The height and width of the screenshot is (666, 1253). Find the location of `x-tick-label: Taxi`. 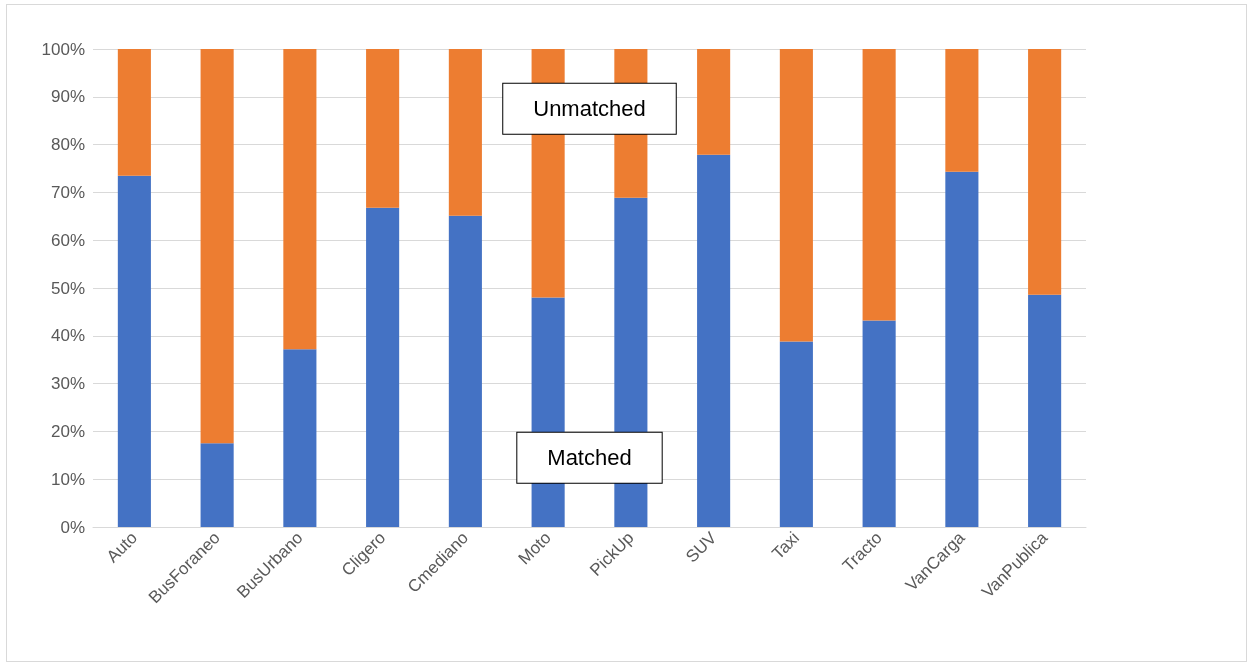

x-tick-label: Taxi is located at coordinates (786, 546).